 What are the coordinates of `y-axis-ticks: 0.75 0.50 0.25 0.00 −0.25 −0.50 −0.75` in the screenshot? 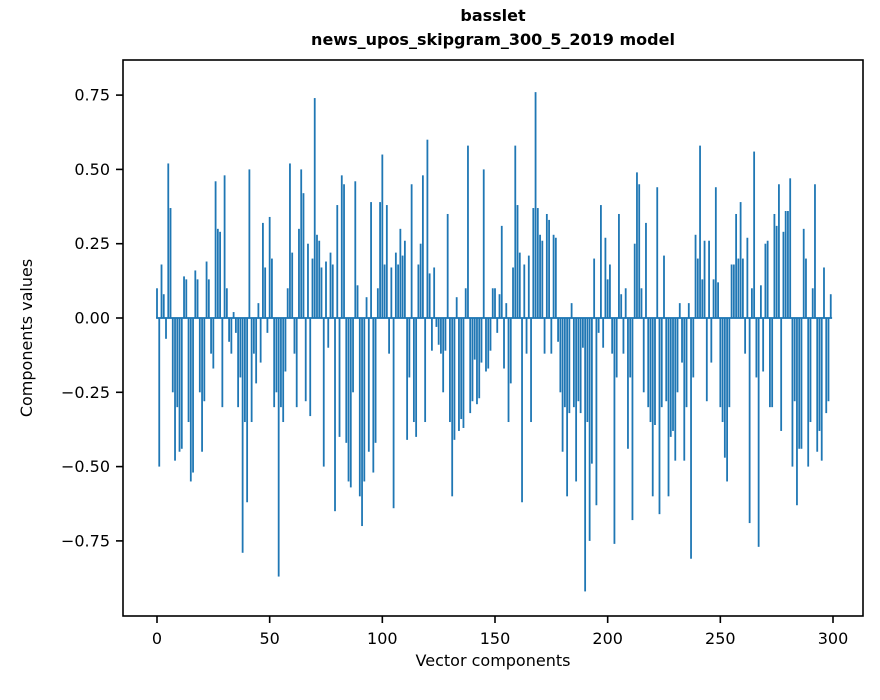 It's located at (92, 318).